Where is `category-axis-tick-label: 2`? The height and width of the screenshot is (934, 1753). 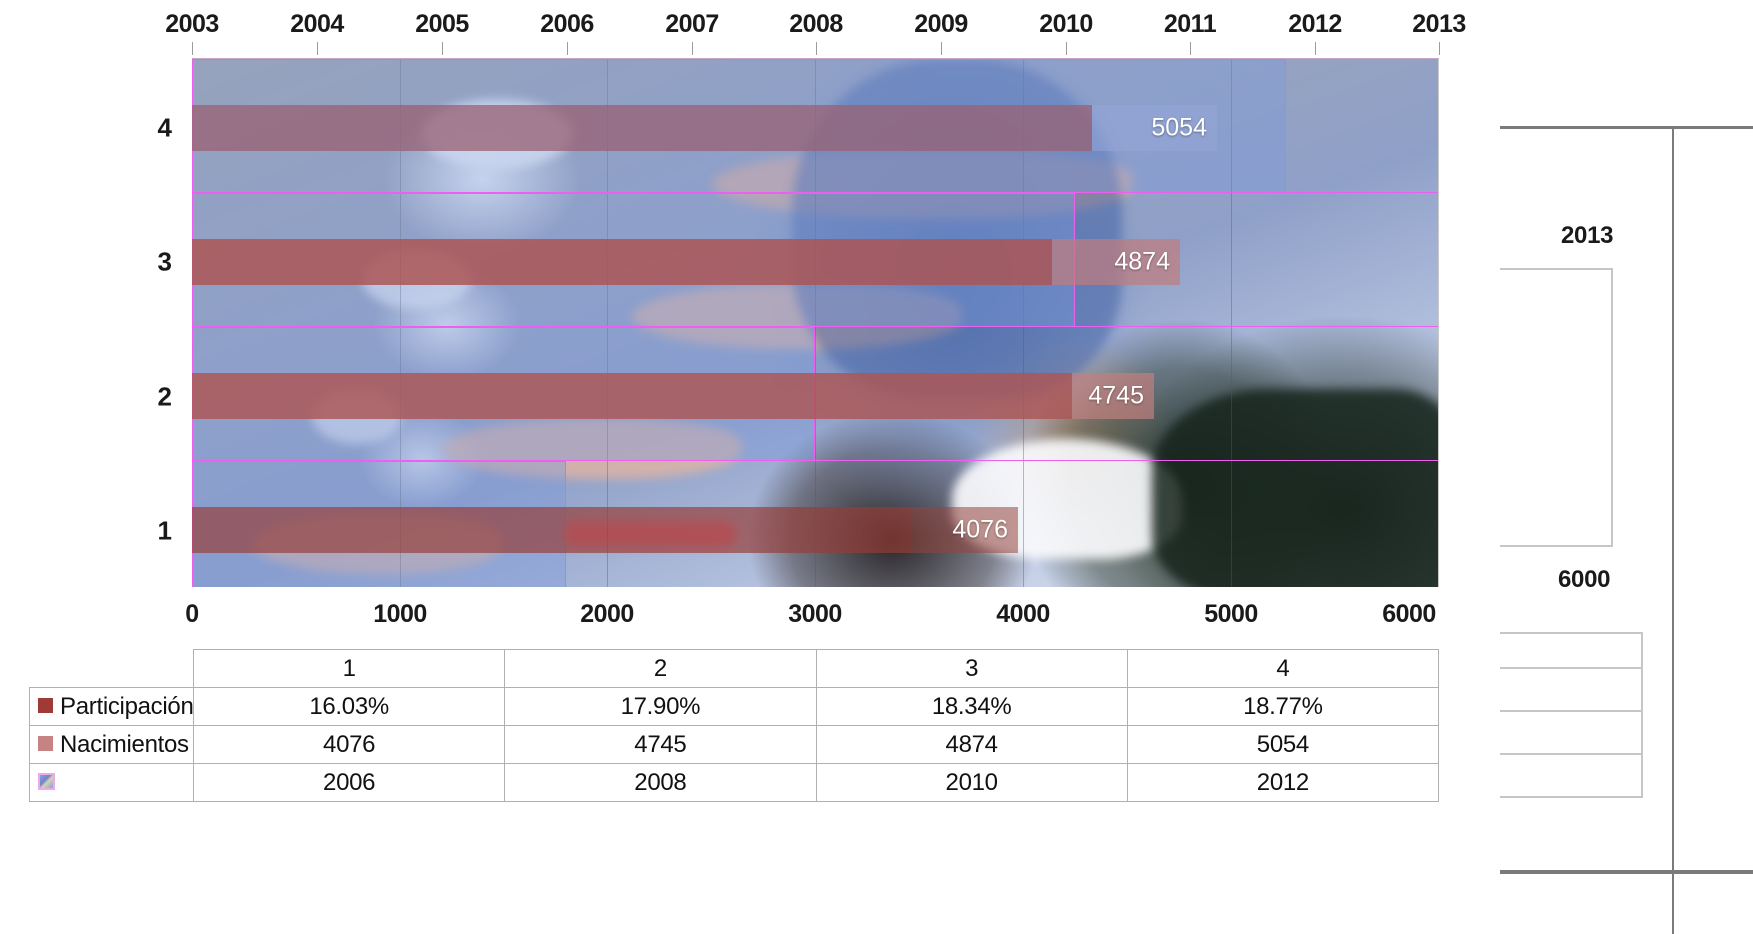 category-axis-tick-label: 2 is located at coordinates (164, 396).